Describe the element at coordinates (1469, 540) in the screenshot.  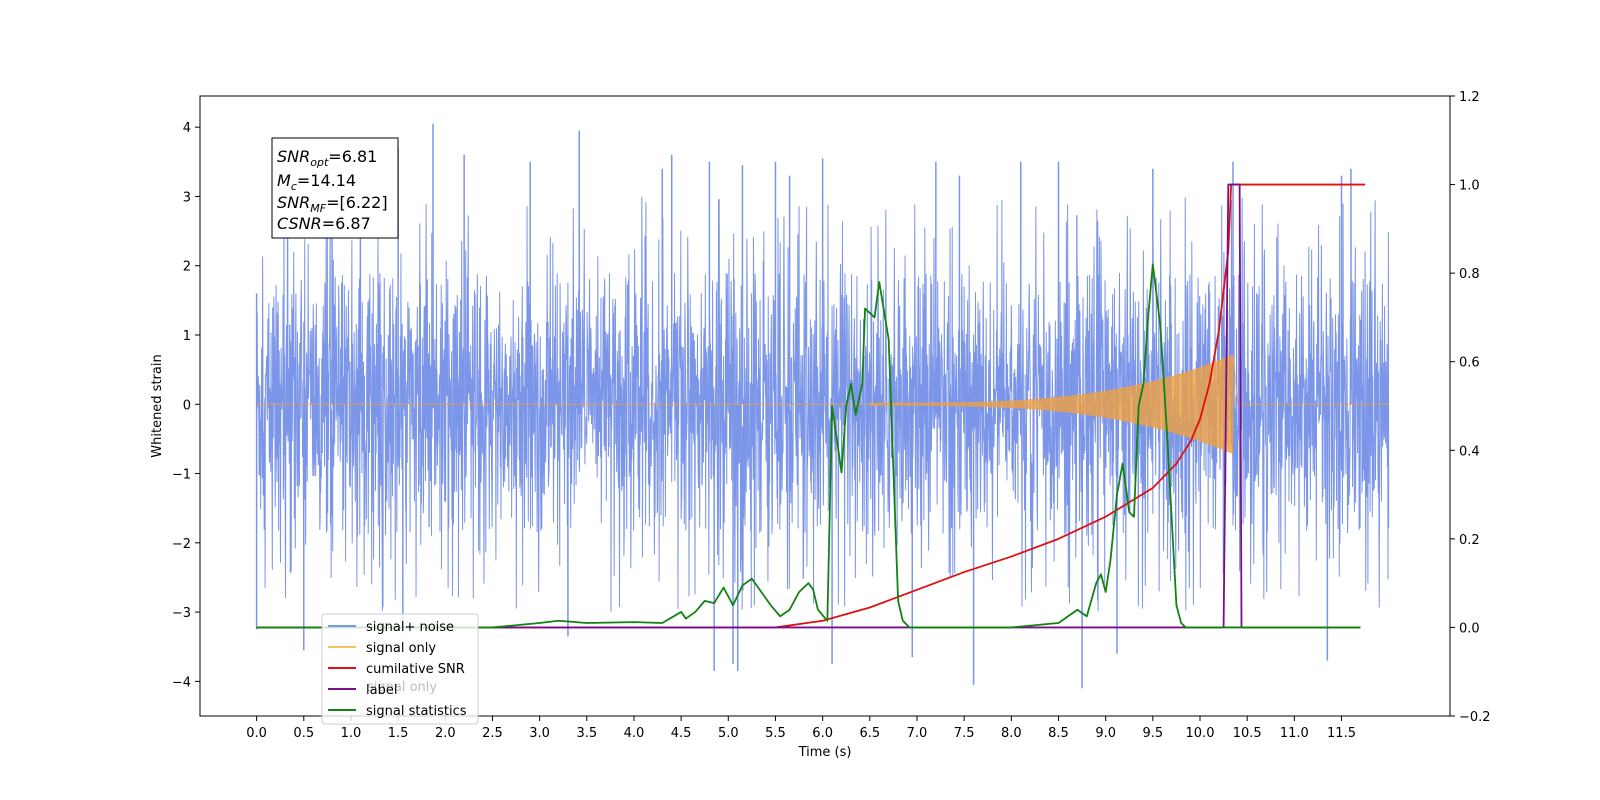
I see `y2-tick-label: 0.2` at that location.